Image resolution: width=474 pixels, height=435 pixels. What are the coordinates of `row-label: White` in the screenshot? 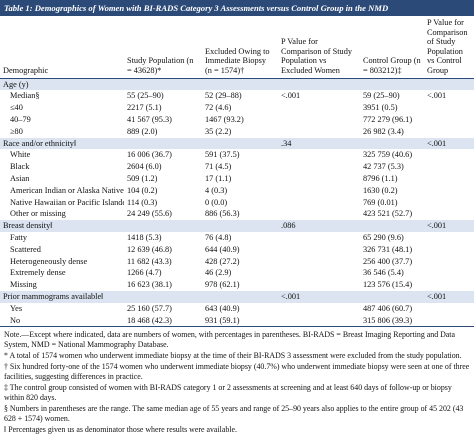 It's located at (20, 155).